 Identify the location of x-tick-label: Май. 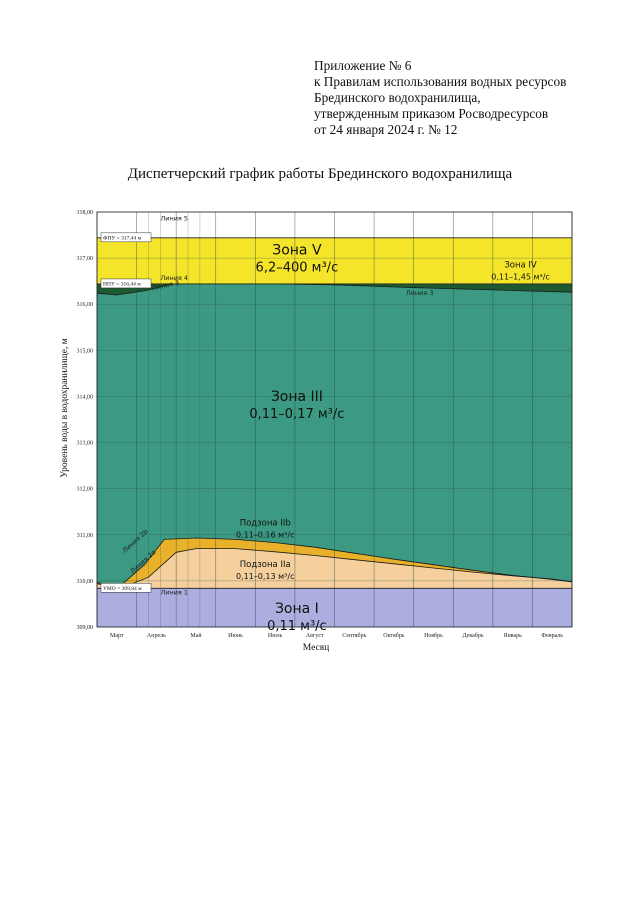
(196, 635).